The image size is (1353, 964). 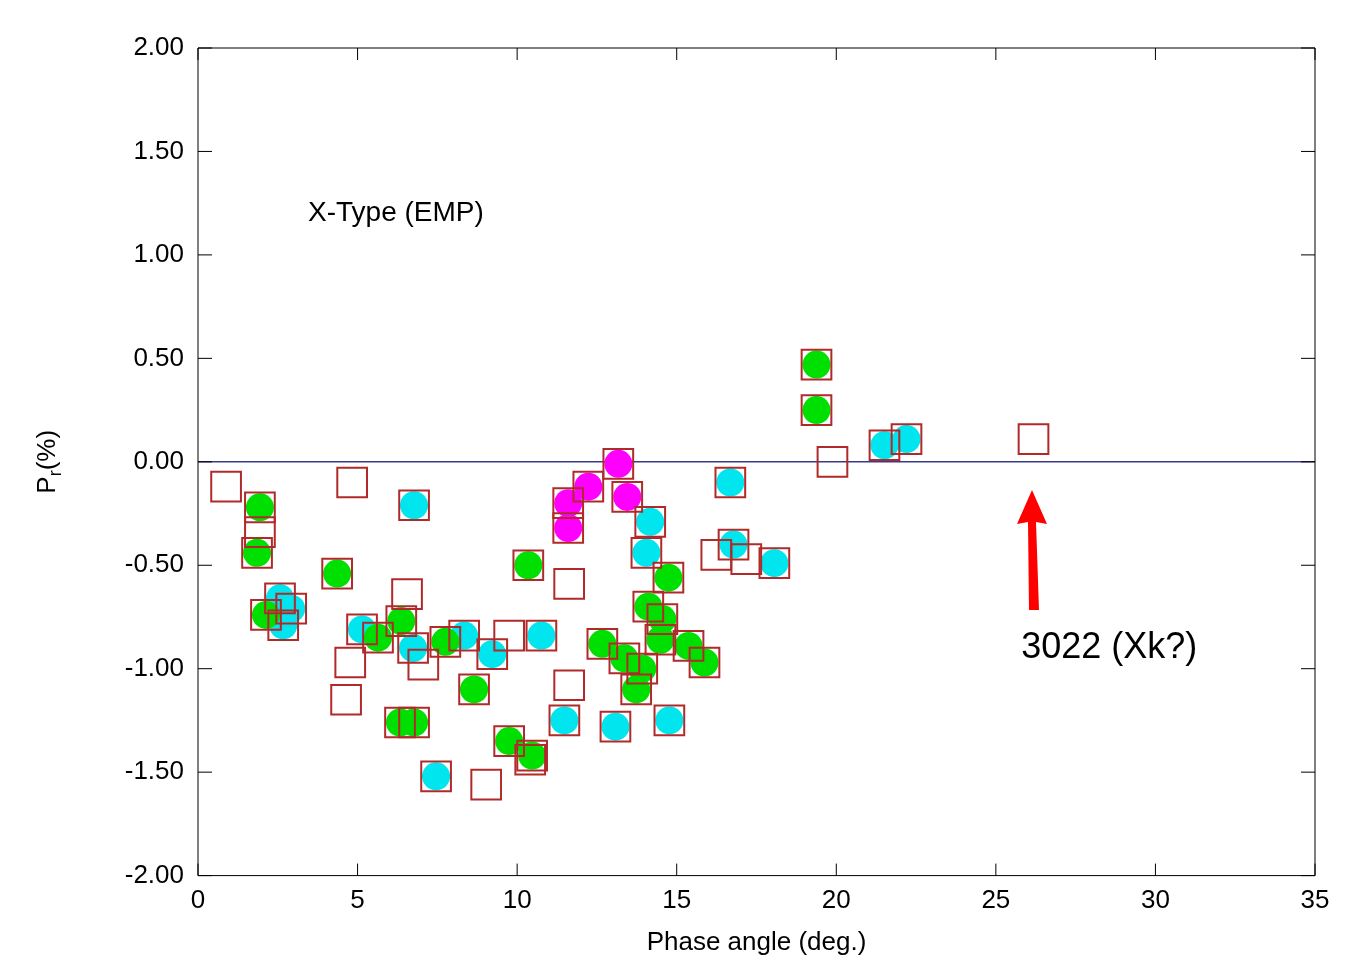 What do you see at coordinates (836, 899) in the screenshot?
I see `x-tick-label: 20` at bounding box center [836, 899].